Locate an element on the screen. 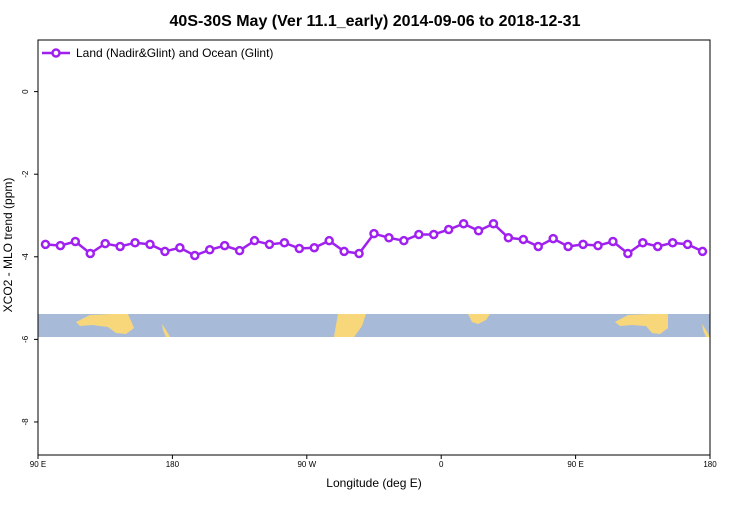 Image resolution: width=750 pixels, height=505 pixels. x-tick-label: 0 is located at coordinates (441, 464).